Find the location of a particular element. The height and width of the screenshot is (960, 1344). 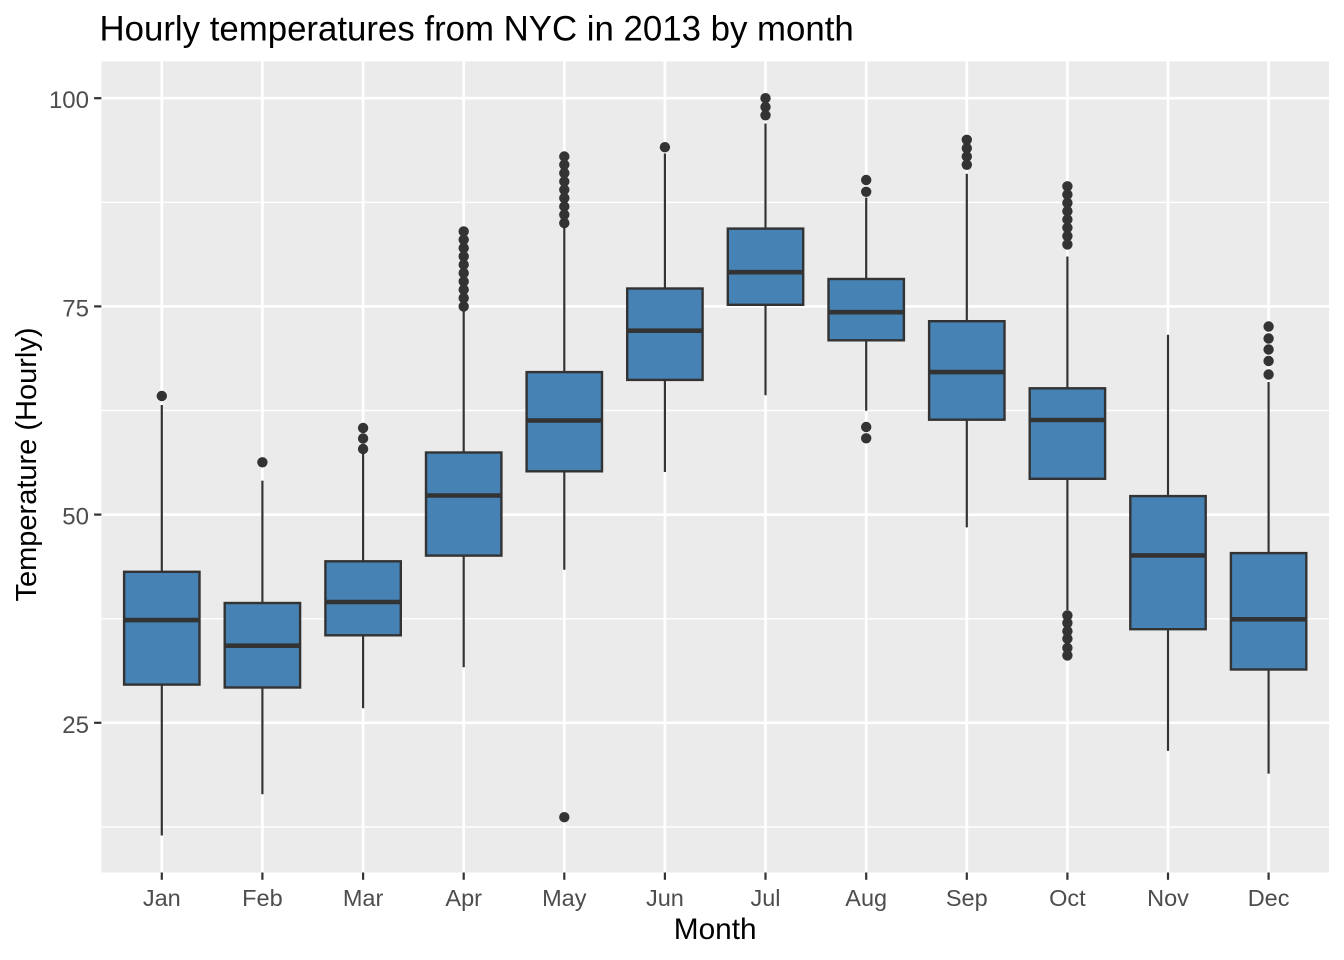

svg-text: Jan is located at coordinates (162, 898).